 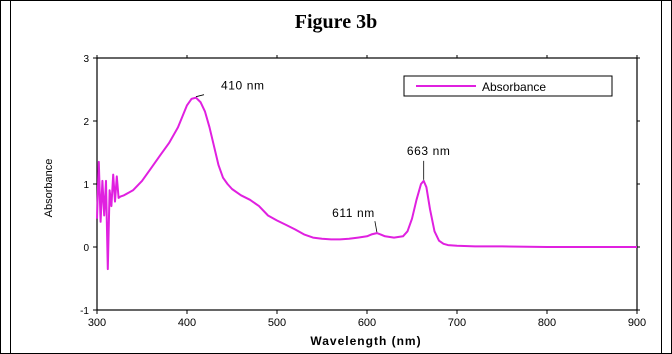 What do you see at coordinates (49, 188) in the screenshot?
I see `y-axis-label: Absorbance` at bounding box center [49, 188].